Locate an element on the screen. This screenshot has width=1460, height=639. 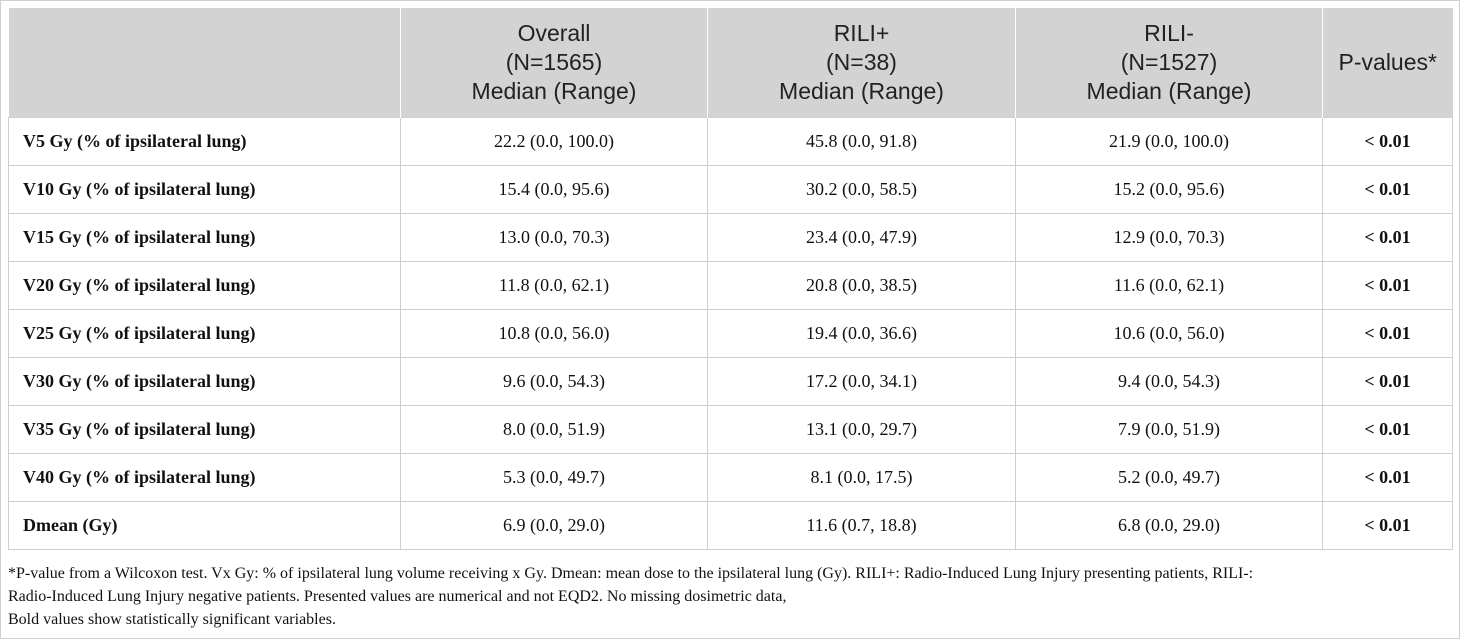
header-line: P-values* is located at coordinates (1387, 62).